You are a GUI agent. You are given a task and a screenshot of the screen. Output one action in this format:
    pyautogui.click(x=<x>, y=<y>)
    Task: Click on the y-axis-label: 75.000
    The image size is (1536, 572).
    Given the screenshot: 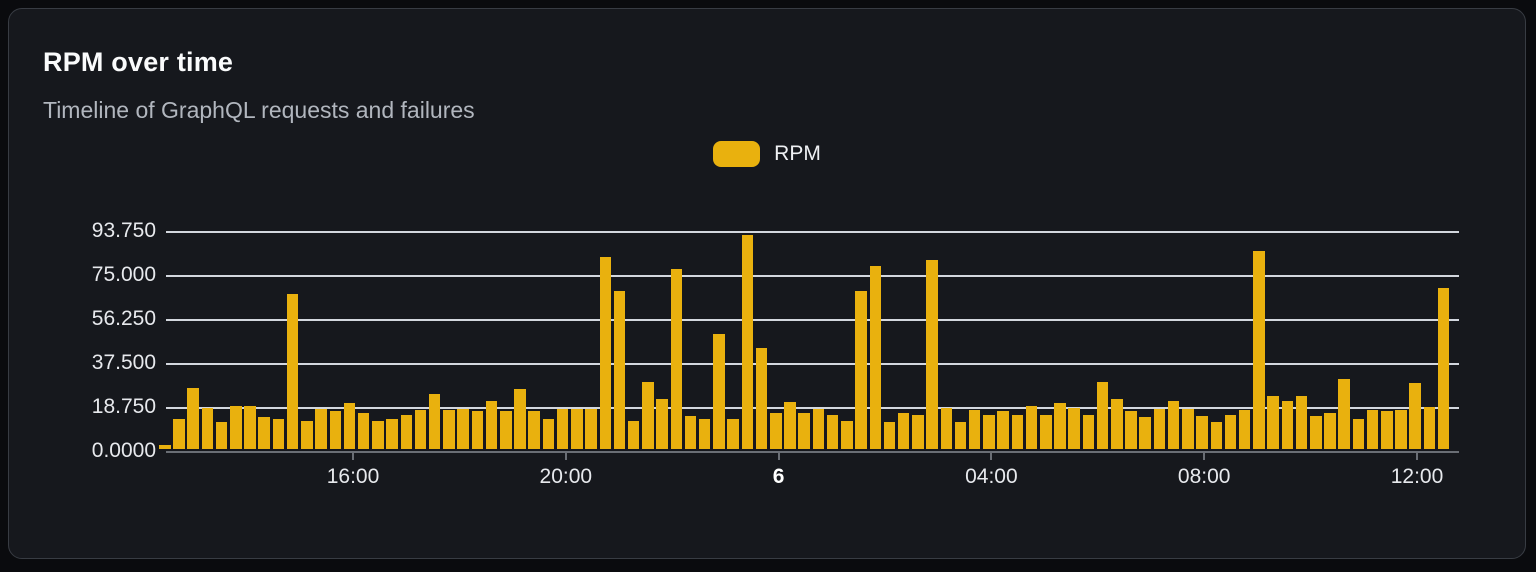 What is the action you would take?
    pyautogui.click(x=123, y=274)
    